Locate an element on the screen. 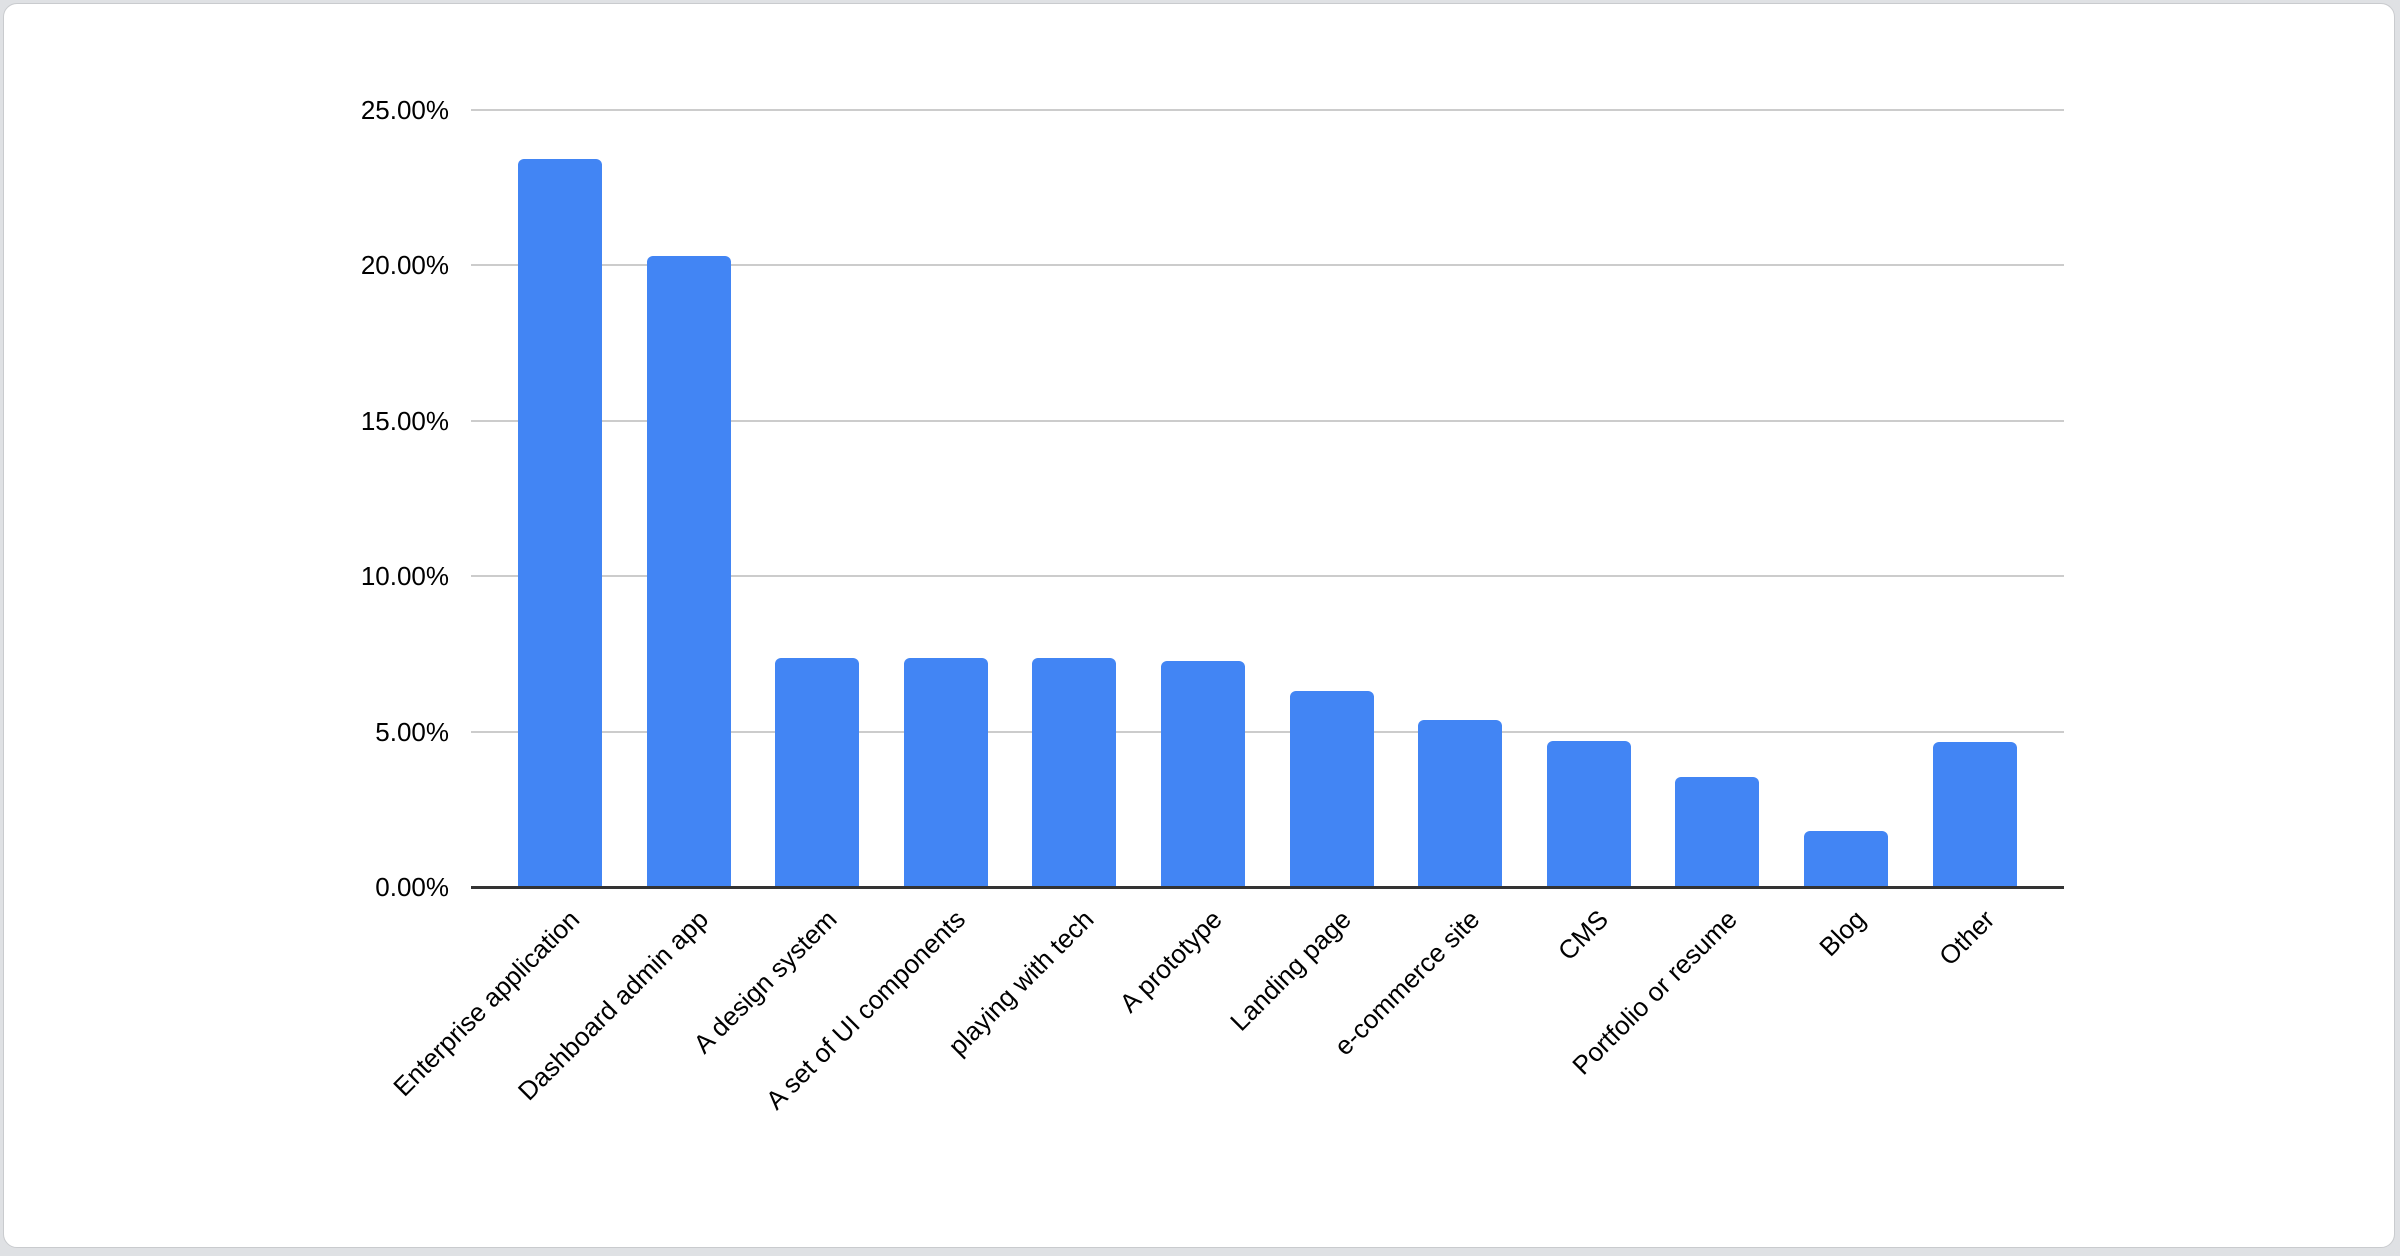 The image size is (2400, 1256). y-axis-tick-label: 10.00% is located at coordinates (404, 576).